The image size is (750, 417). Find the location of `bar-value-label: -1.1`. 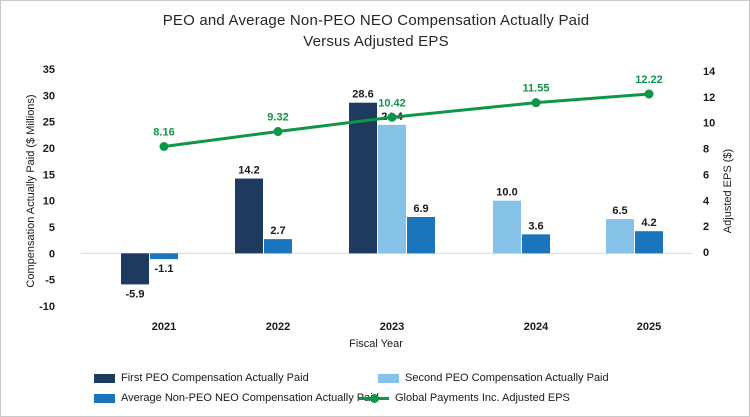

bar-value-label: -1.1 is located at coordinates (164, 269).